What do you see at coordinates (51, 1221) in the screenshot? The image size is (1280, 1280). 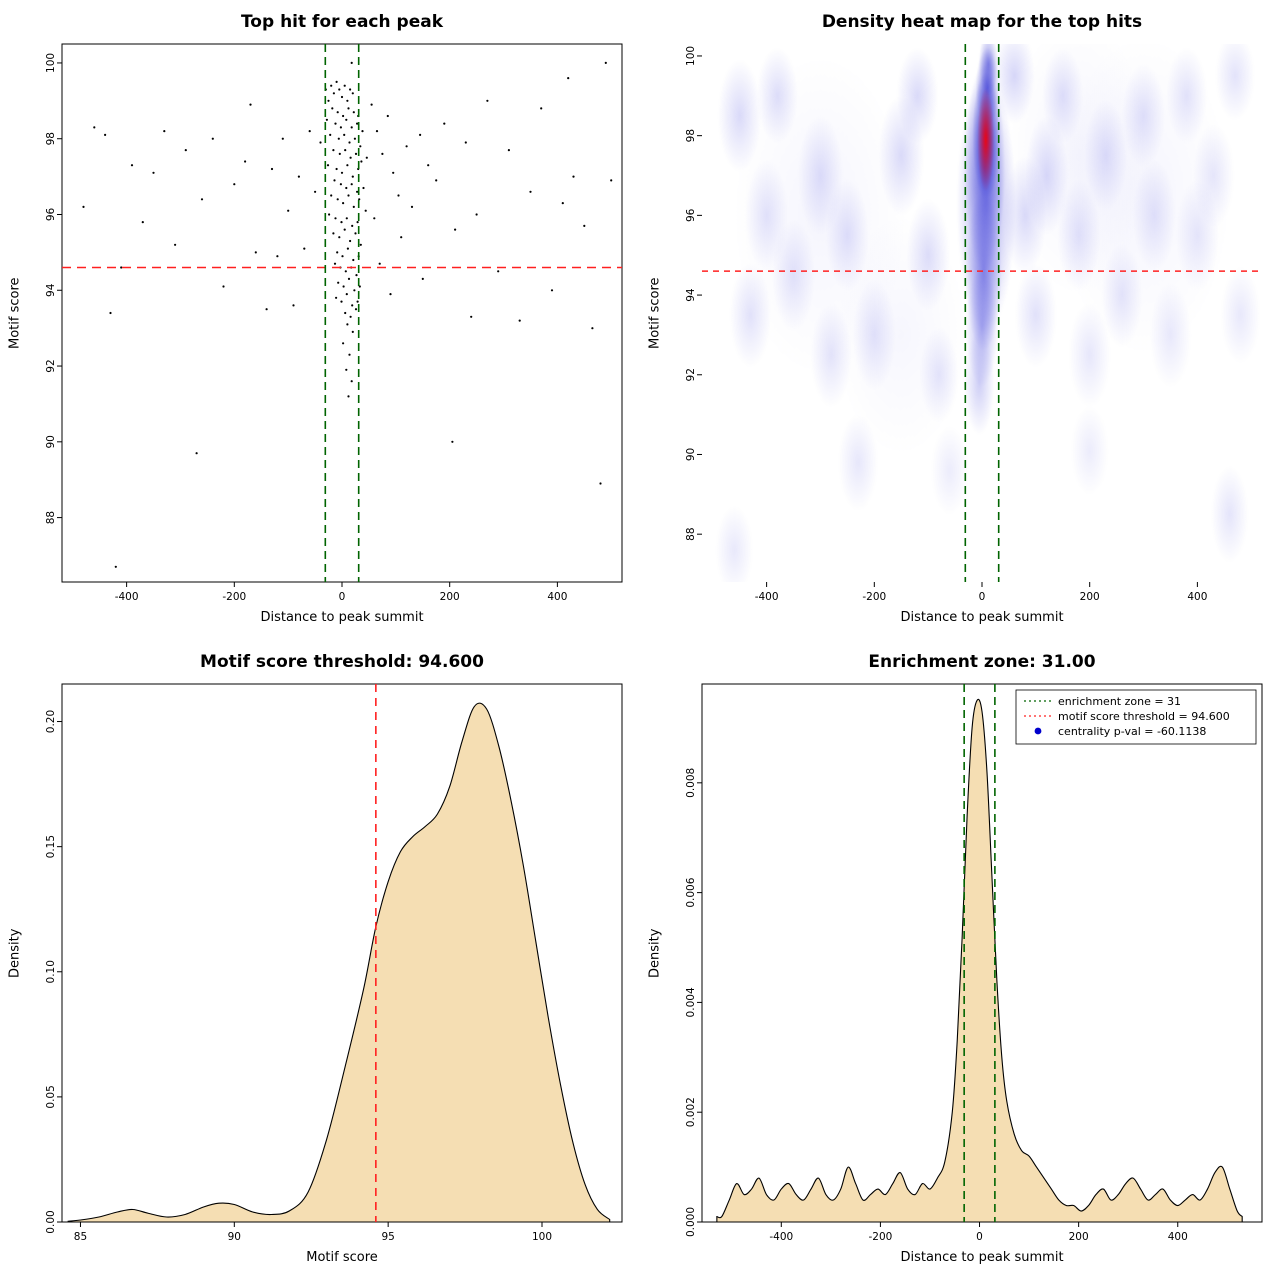 I see `y-tick-label: 0.00` at bounding box center [51, 1221].